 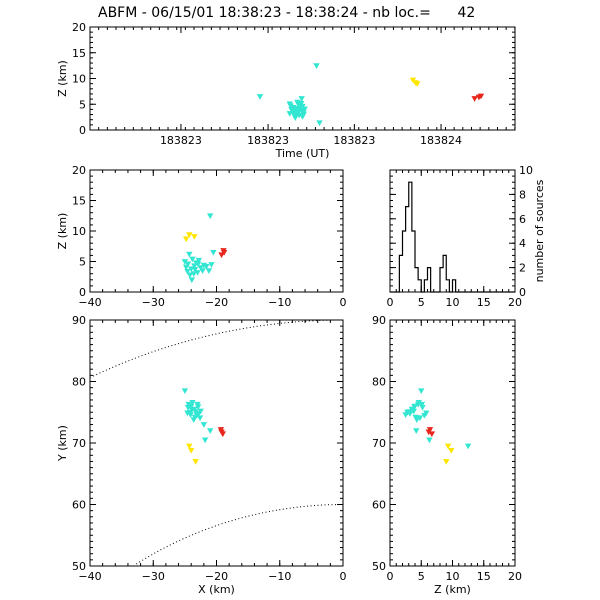 What do you see at coordinates (216, 589) in the screenshot?
I see `x-axis-label: X (km)` at bounding box center [216, 589].